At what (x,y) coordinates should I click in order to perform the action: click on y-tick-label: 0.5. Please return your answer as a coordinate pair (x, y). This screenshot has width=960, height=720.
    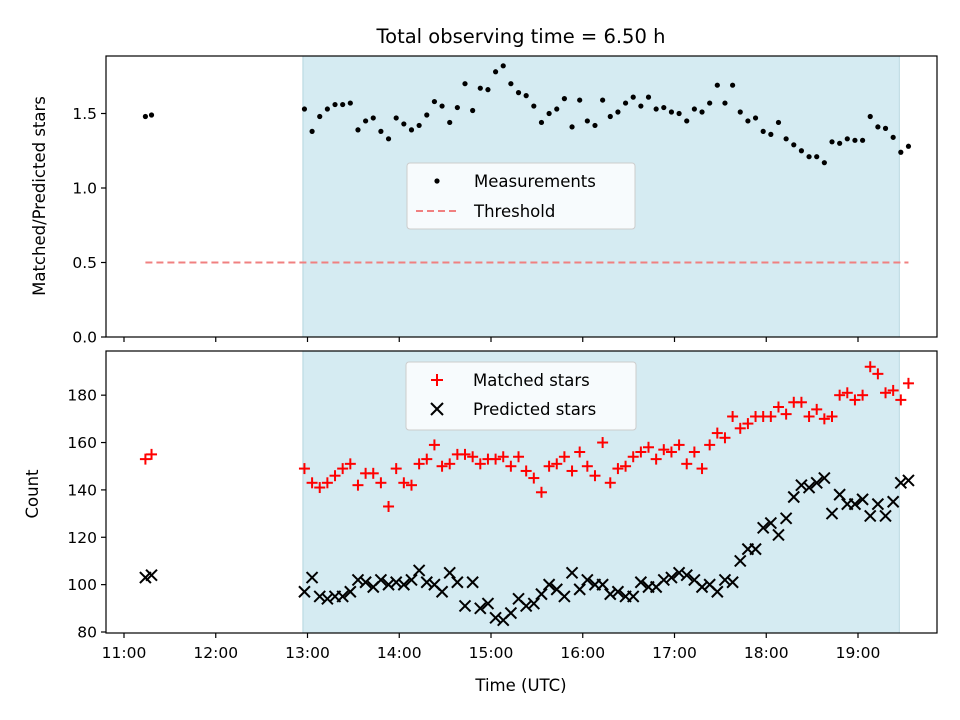
    Looking at the image, I should click on (84, 263).